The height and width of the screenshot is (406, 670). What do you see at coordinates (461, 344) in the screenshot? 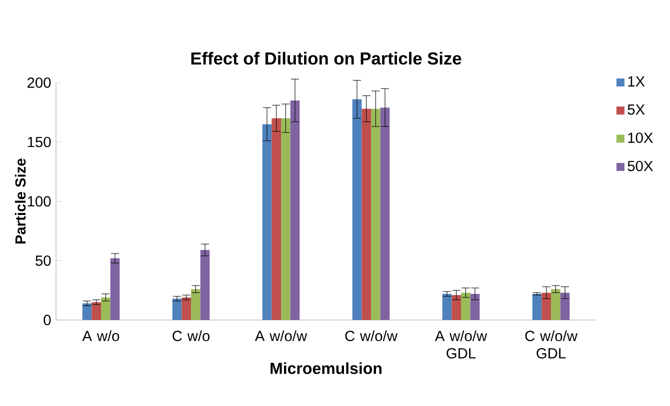
I see `x-tick-label: A w/o/w GDL` at bounding box center [461, 344].